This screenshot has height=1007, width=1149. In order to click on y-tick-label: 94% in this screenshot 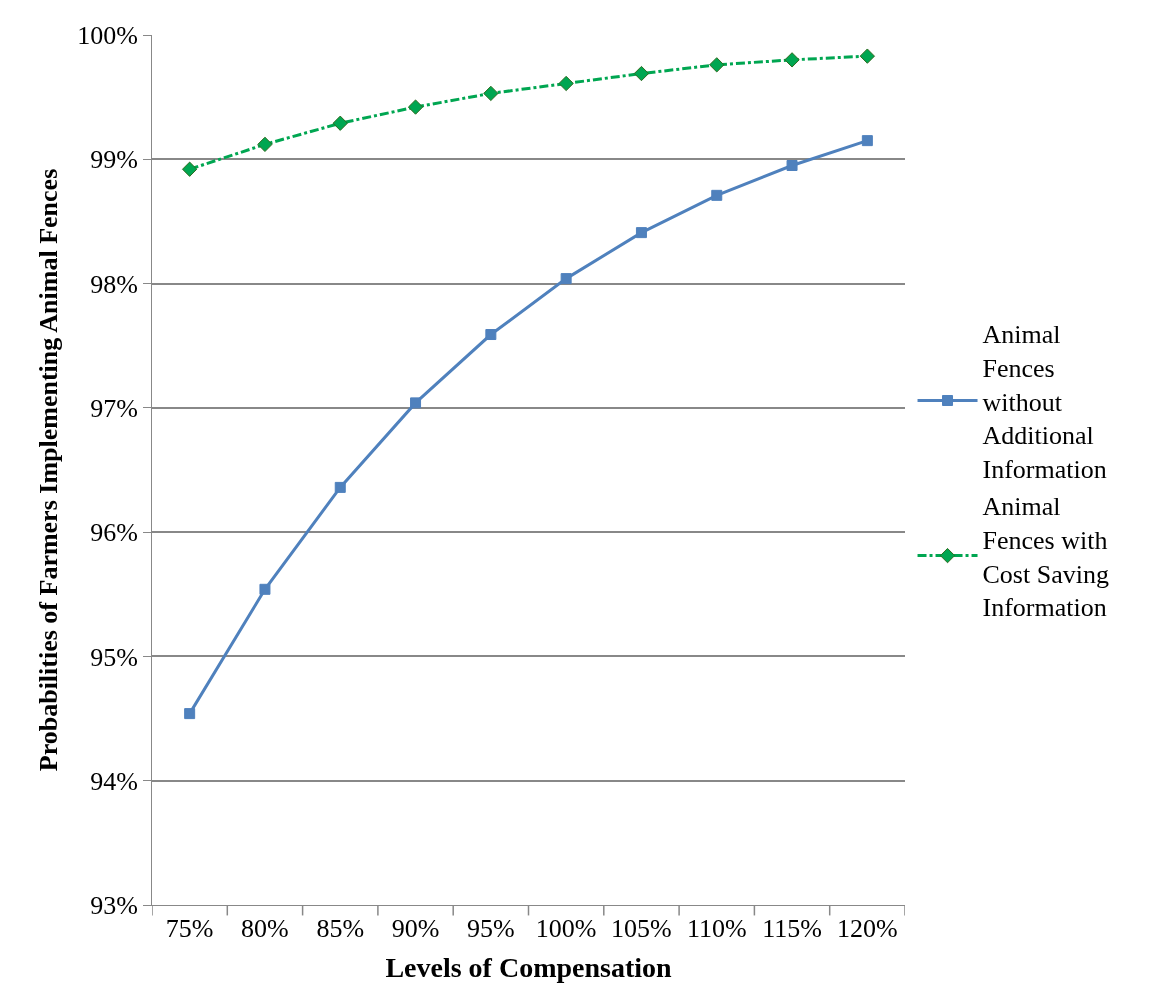, I will do `click(114, 781)`.